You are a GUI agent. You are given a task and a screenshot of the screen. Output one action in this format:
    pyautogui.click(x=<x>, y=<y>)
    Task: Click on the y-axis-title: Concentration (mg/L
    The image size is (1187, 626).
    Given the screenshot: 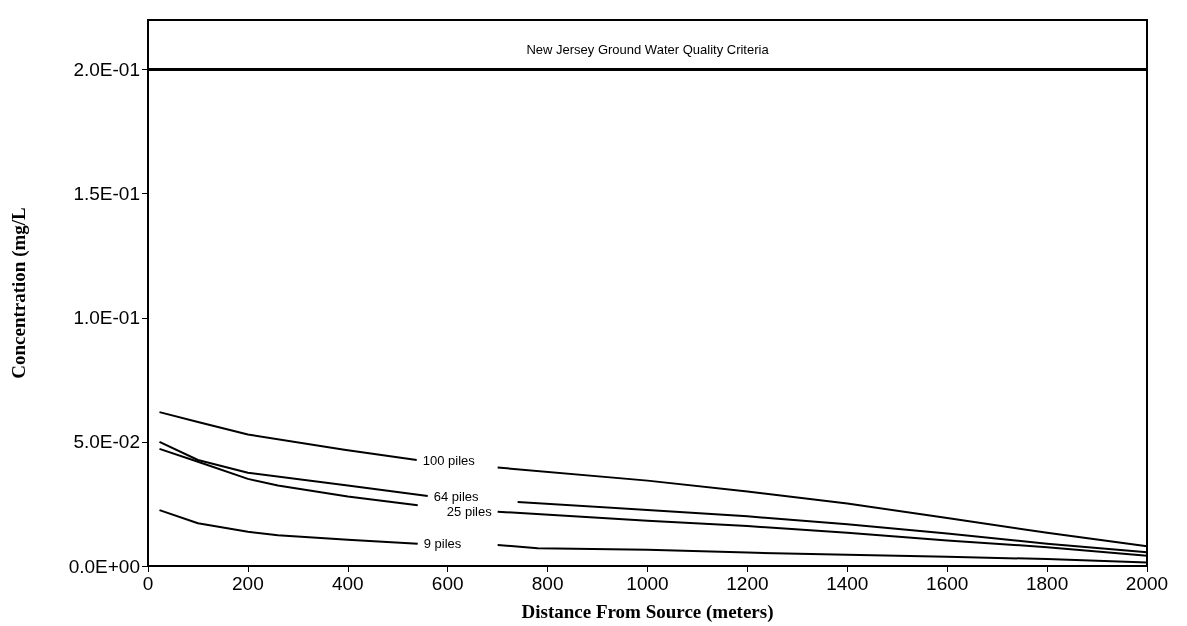 What is the action you would take?
    pyautogui.click(x=19, y=293)
    